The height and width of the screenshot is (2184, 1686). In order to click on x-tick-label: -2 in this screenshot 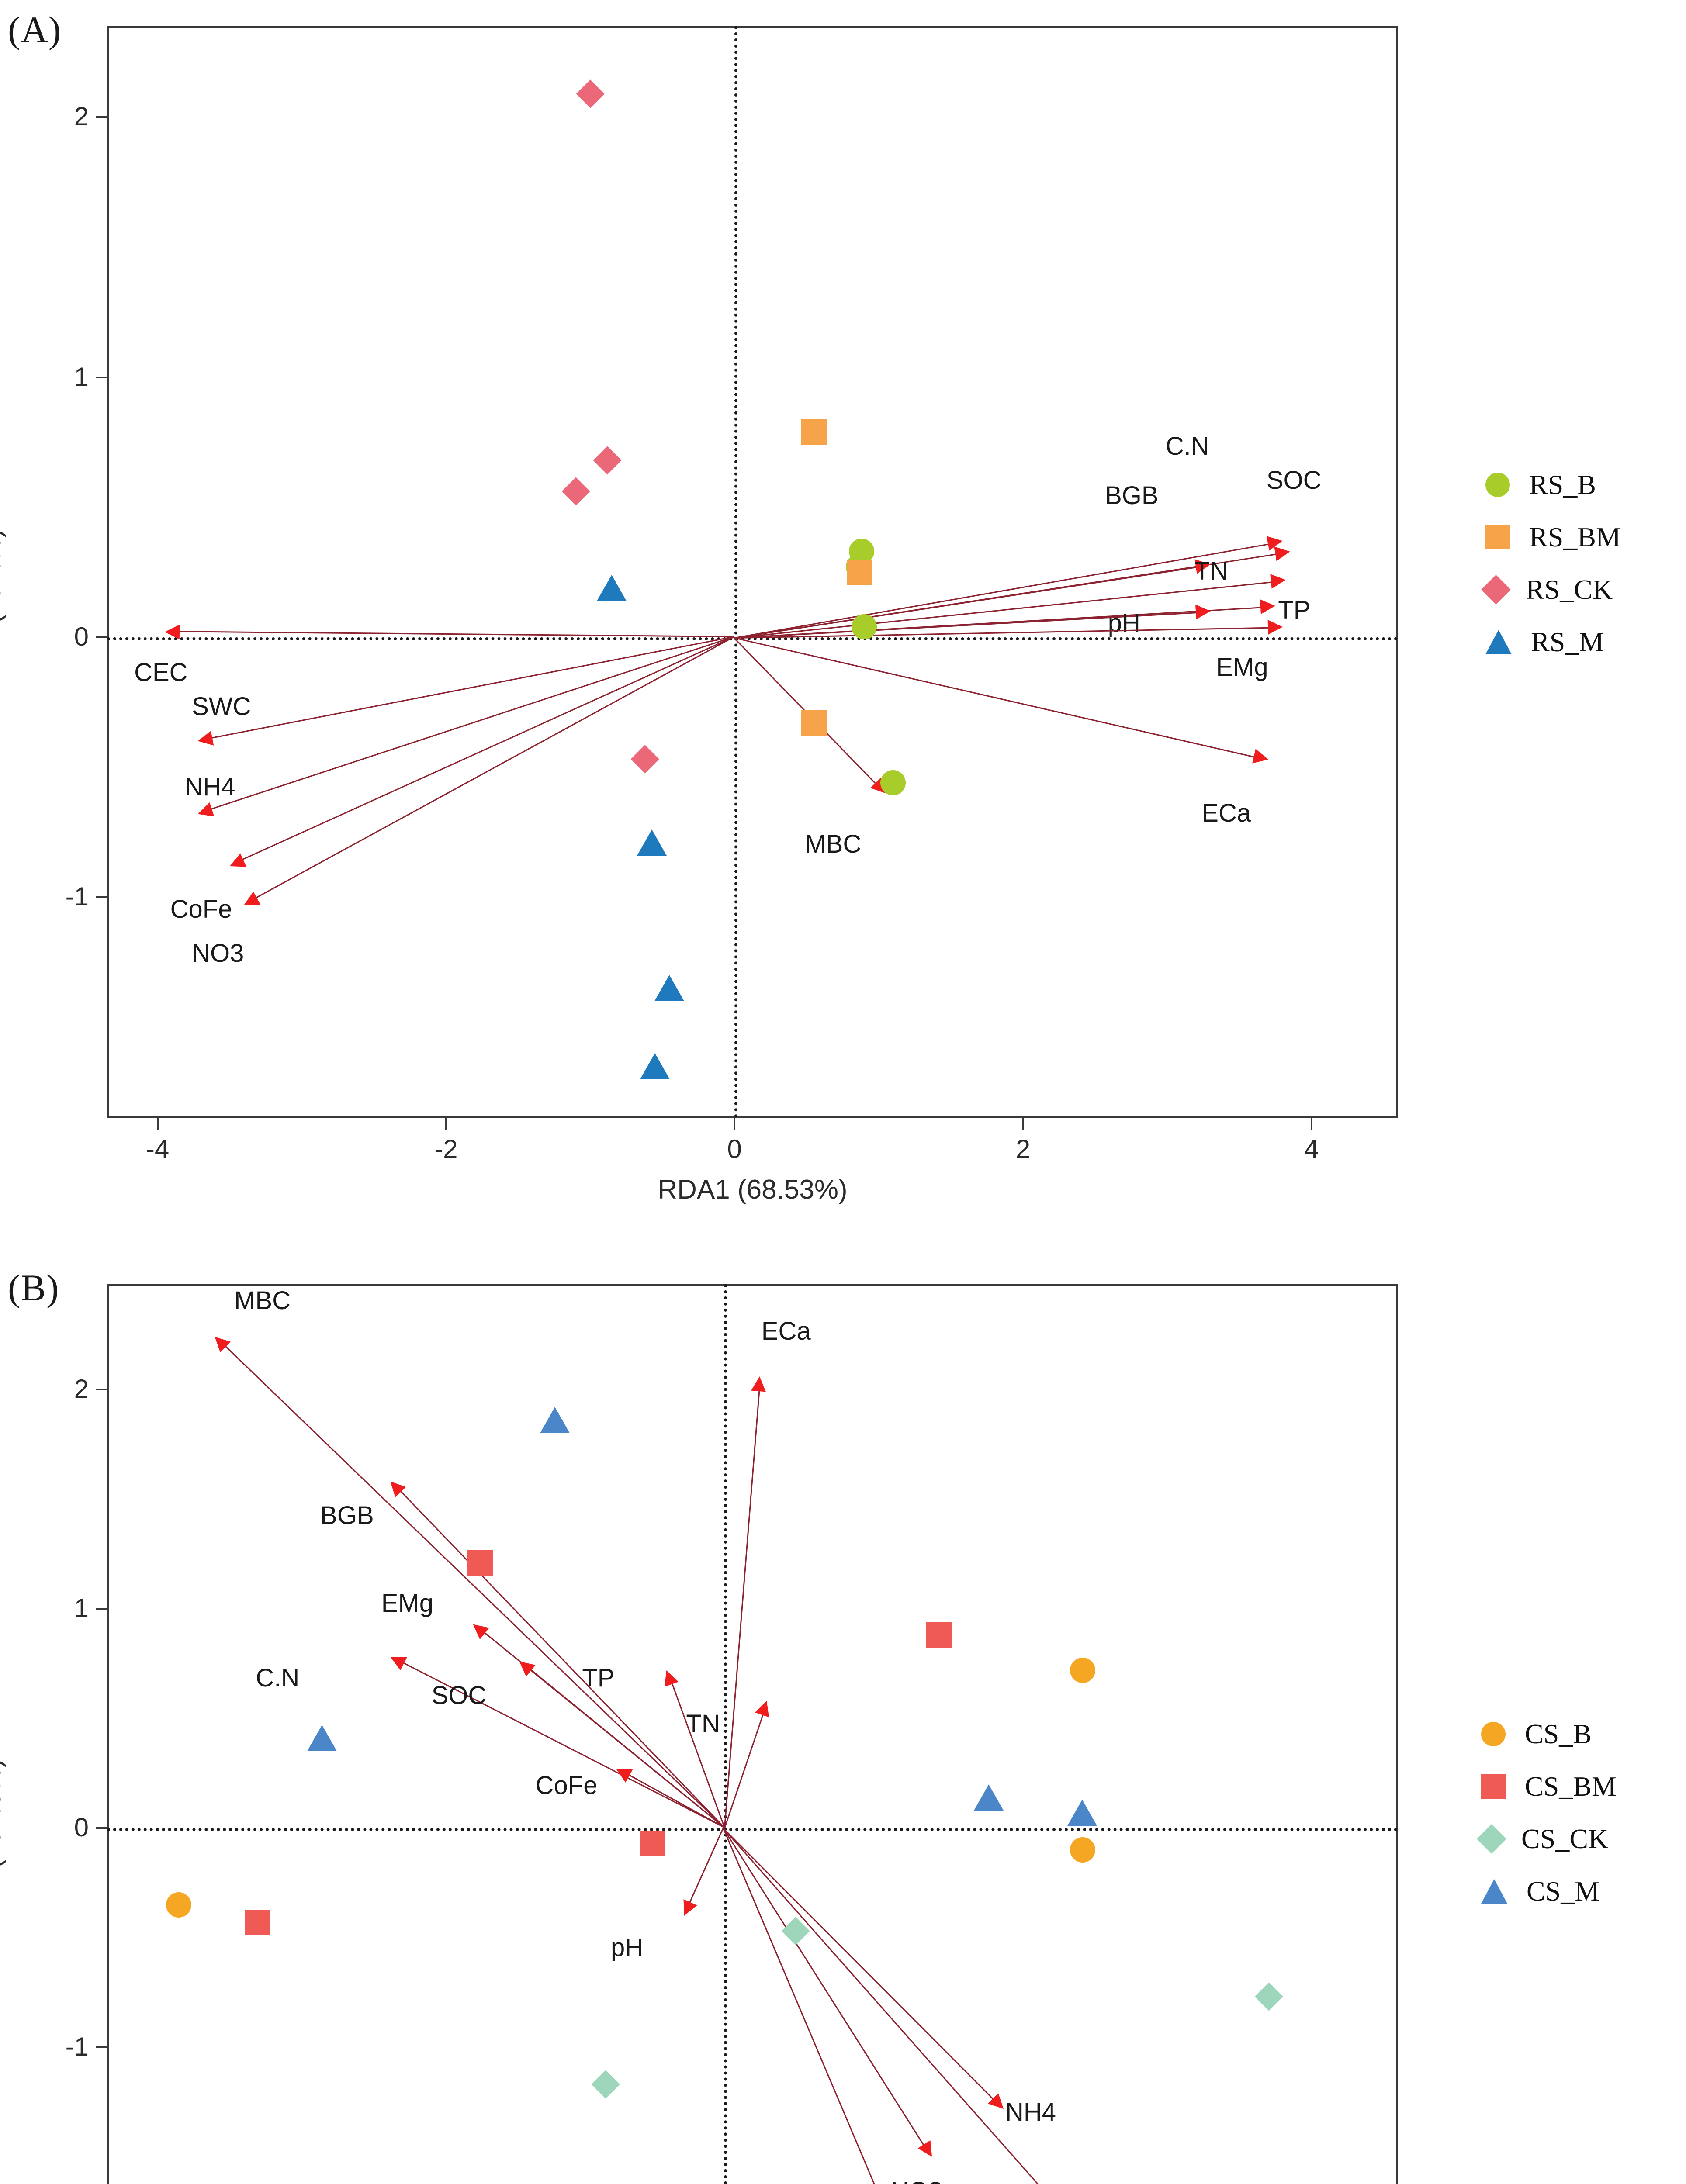, I will do `click(446, 1149)`.